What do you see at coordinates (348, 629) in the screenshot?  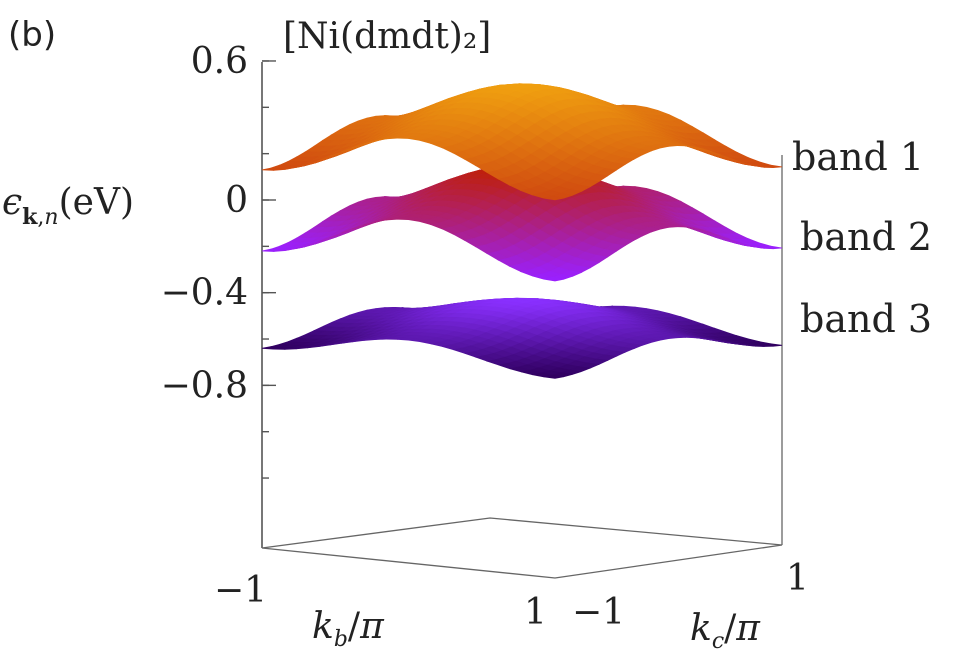 I see `kb-axis-label: kb/π` at bounding box center [348, 629].